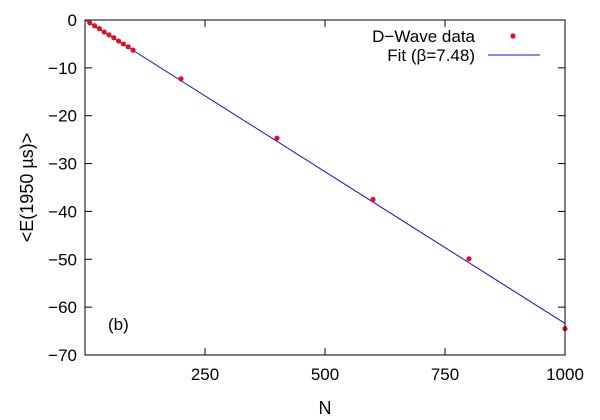 Image resolution: width=600 pixels, height=420 pixels. I want to click on y-tick-label: −20, so click(62, 116).